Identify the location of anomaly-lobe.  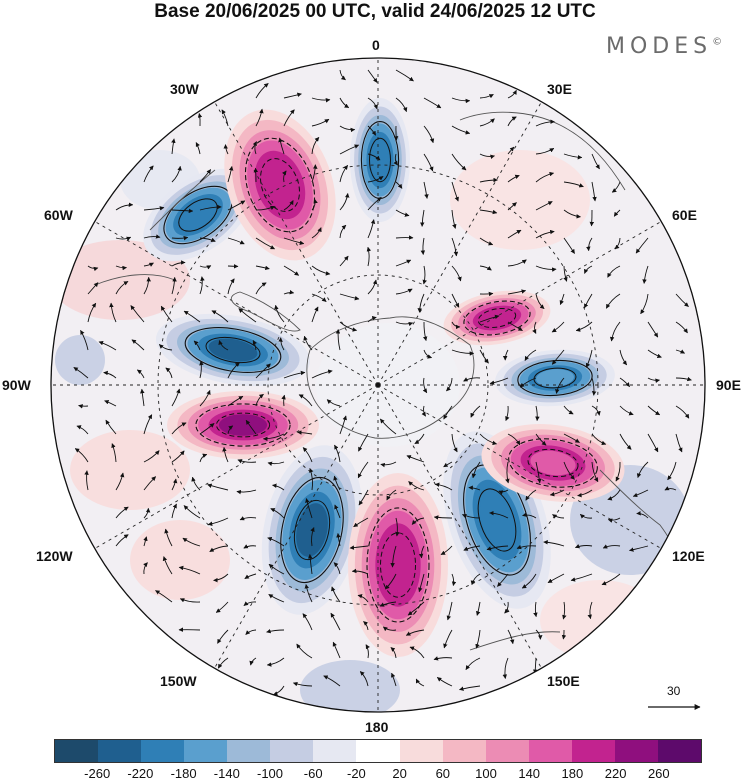
(555, 378).